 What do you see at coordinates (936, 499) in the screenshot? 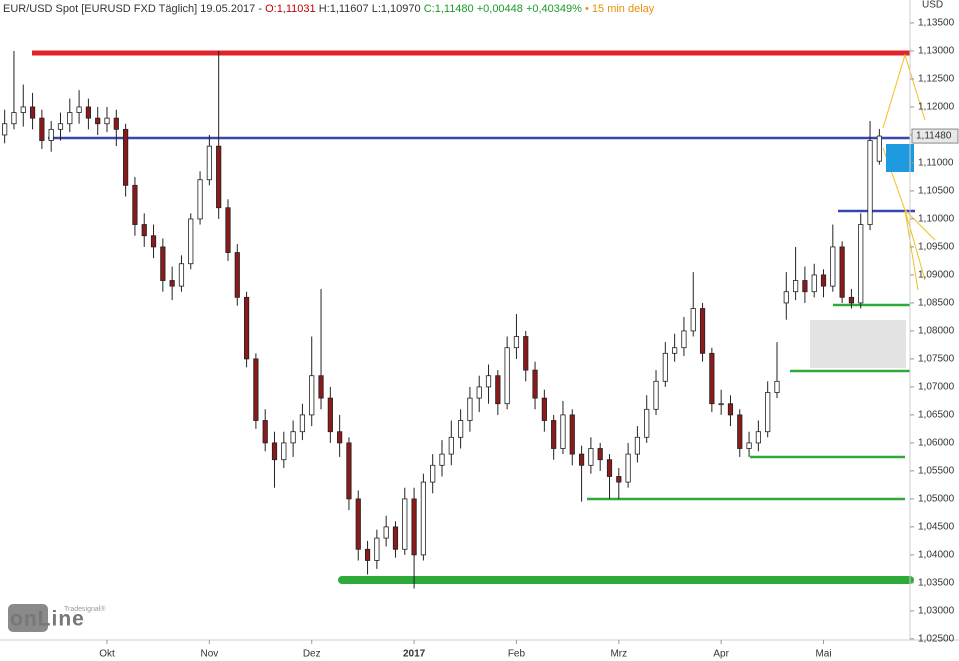
I see `y-tick-label: 1,05000` at bounding box center [936, 499].